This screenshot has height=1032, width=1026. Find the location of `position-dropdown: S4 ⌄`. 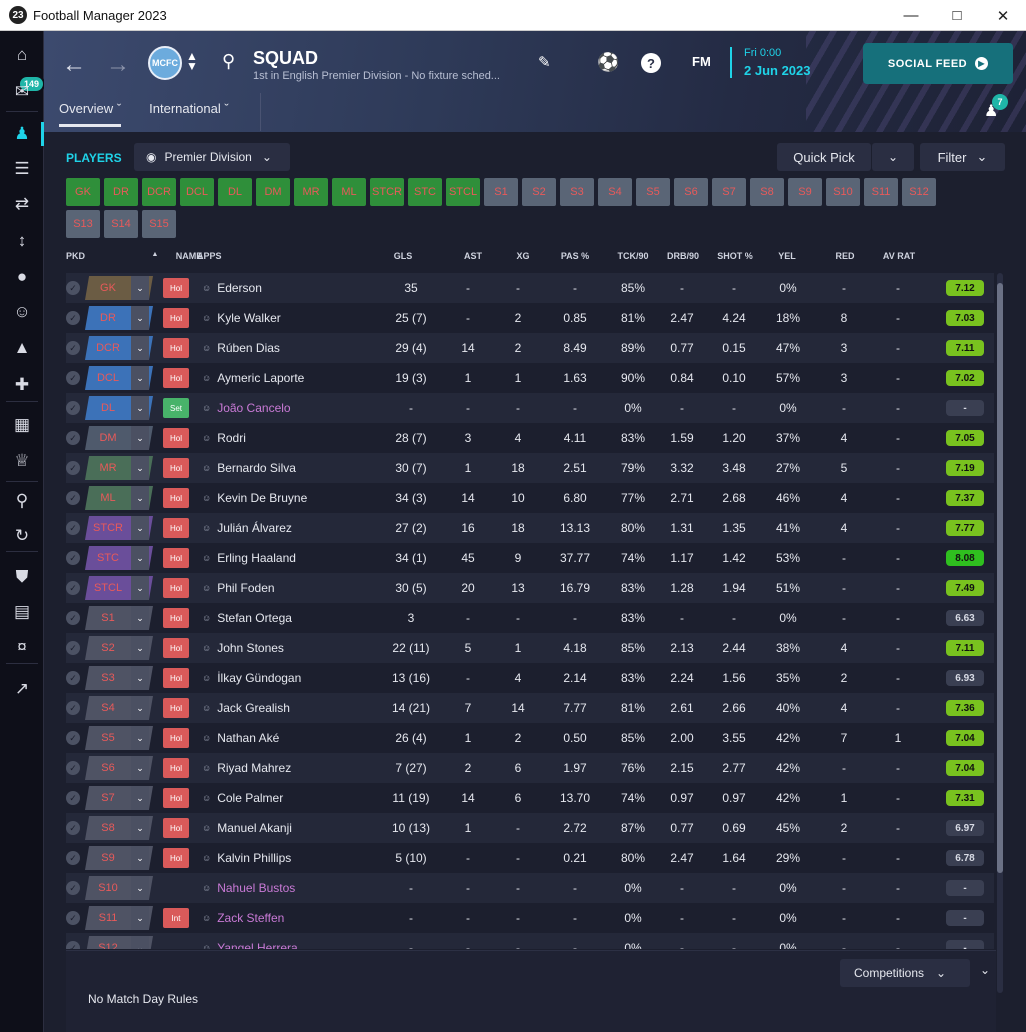

position-dropdown: S4 ⌄ is located at coordinates (119, 708).